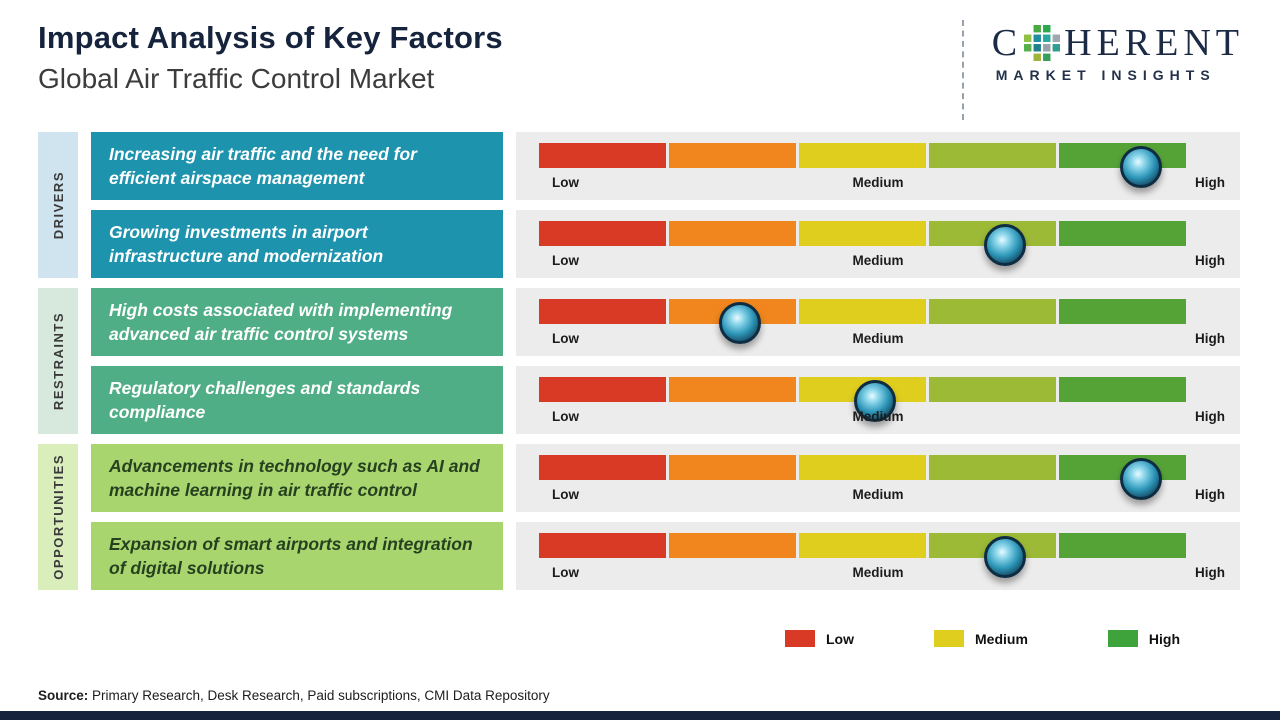 The height and width of the screenshot is (720, 1280). Describe the element at coordinates (236, 78) in the screenshot. I see `page-subtitle: Global Air Traffic Control Market` at that location.